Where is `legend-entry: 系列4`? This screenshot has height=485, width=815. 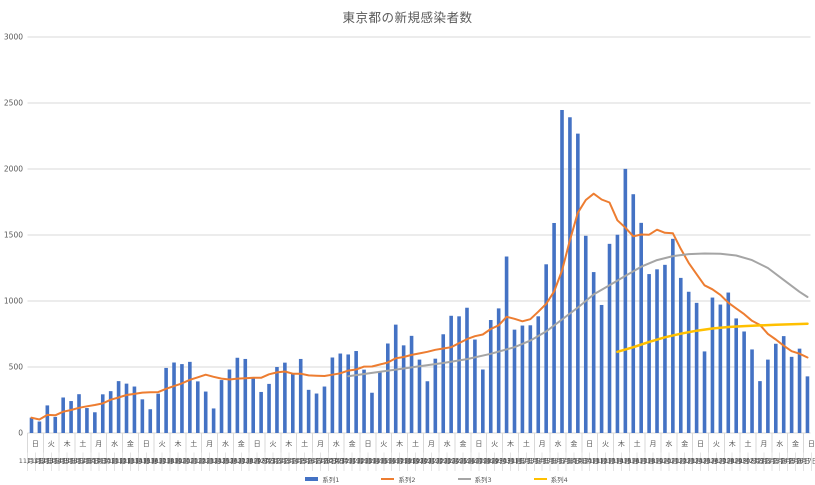
legend-entry: 系列4 is located at coordinates (550, 479).